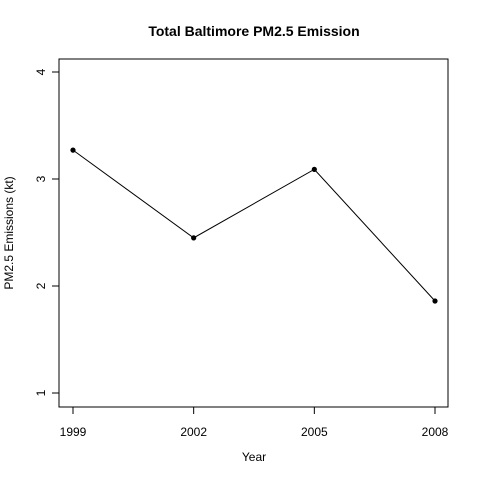 This screenshot has height=485, width=480. I want to click on x-tick-label: 2008, so click(435, 432).